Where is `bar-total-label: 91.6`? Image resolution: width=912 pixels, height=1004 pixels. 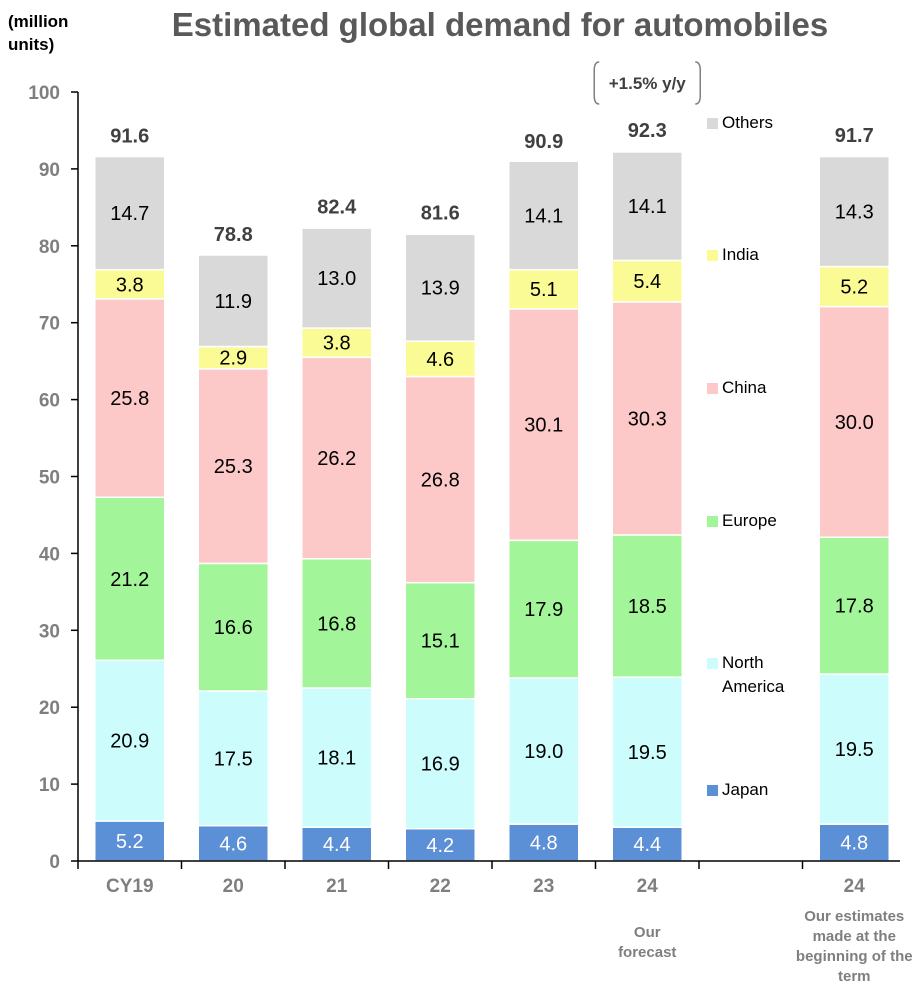
bar-total-label: 91.6 is located at coordinates (129, 137).